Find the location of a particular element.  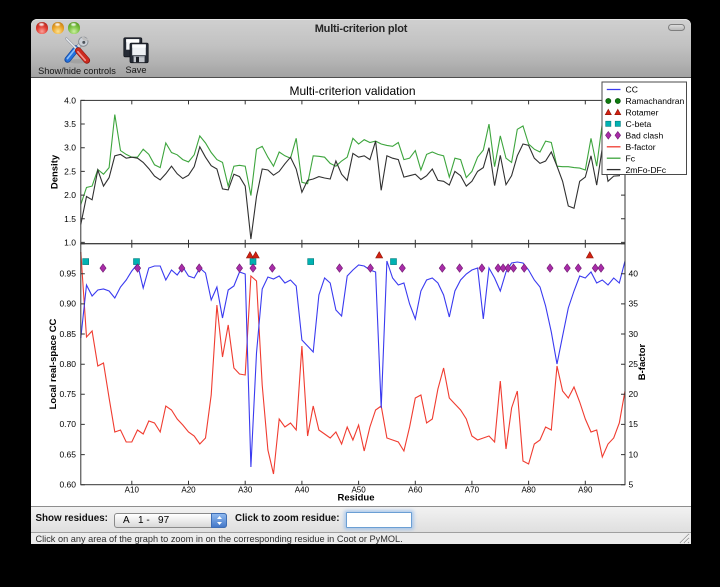

svg-text: A30 is located at coordinates (245, 490).